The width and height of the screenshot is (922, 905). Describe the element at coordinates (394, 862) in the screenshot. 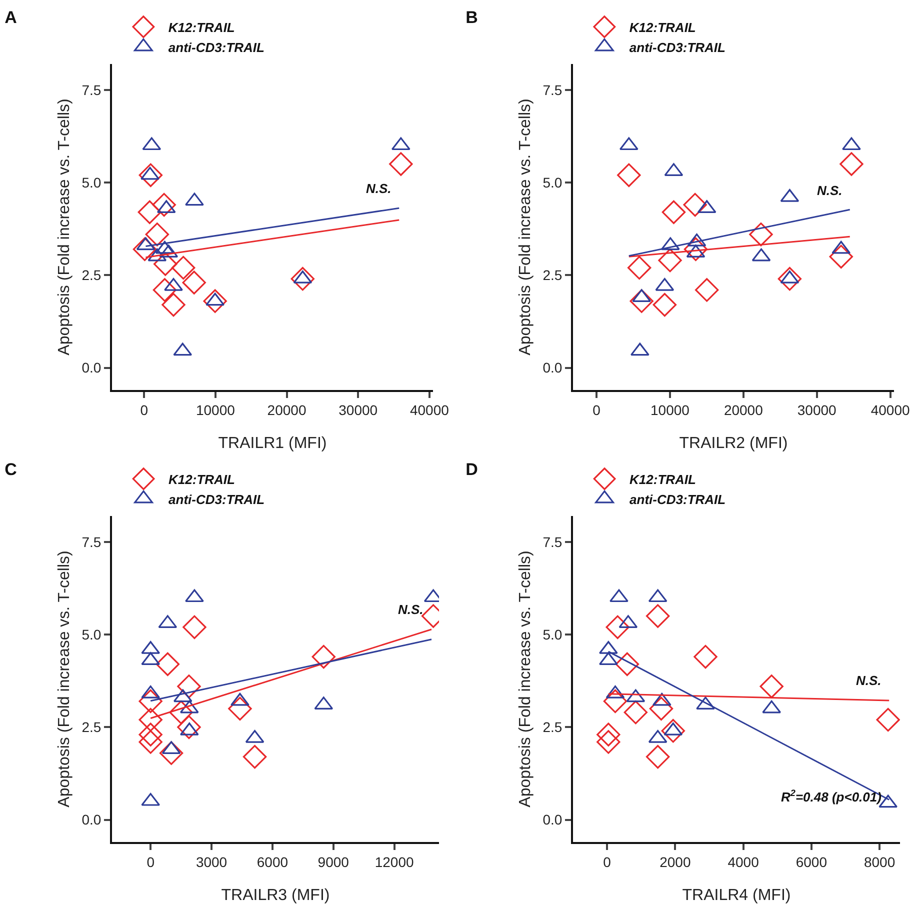

I see `x-tick-label: 12000` at that location.